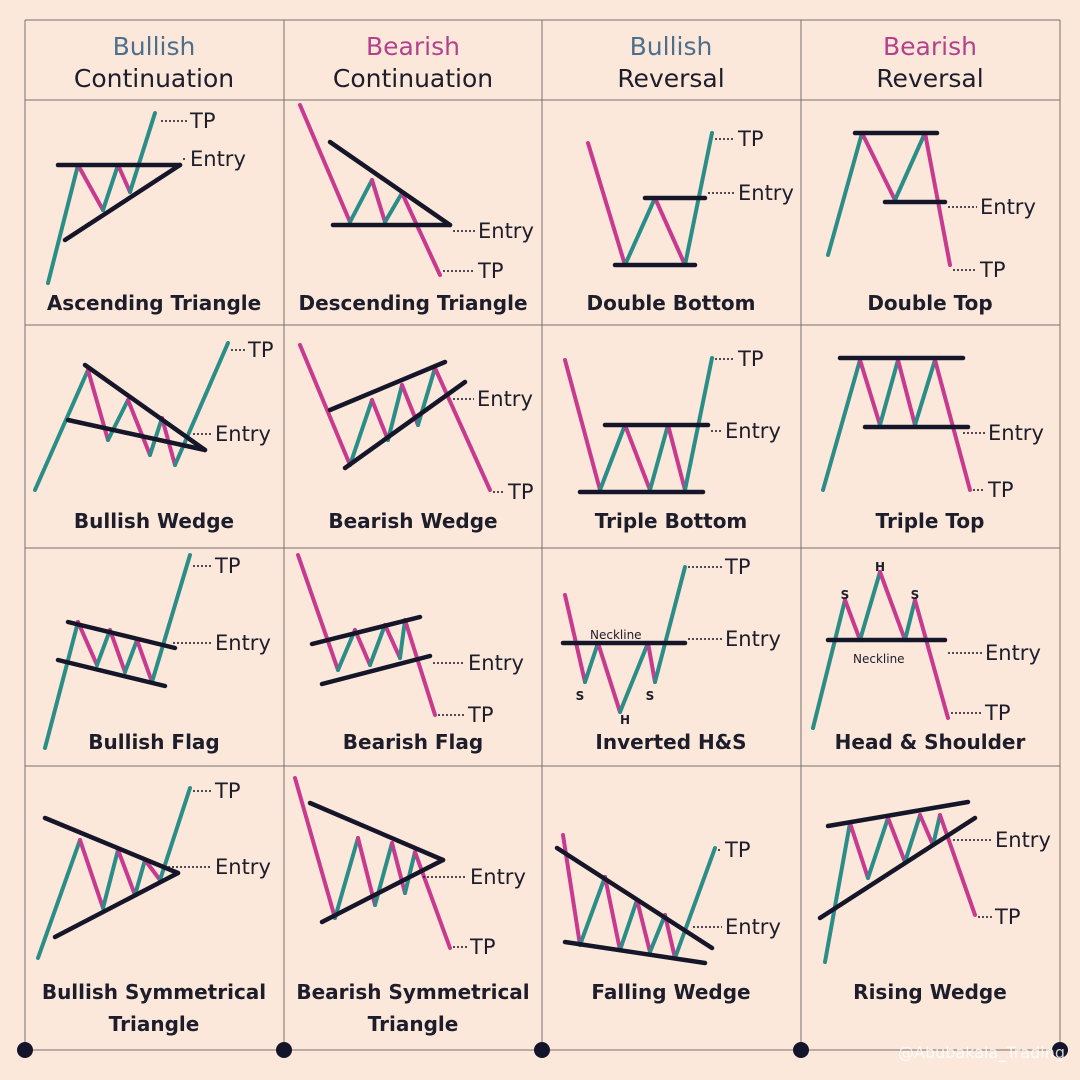 This screenshot has height=1080, width=1080. Describe the element at coordinates (412, 303) in the screenshot. I see `pattern-name: Descending Triangle` at that location.